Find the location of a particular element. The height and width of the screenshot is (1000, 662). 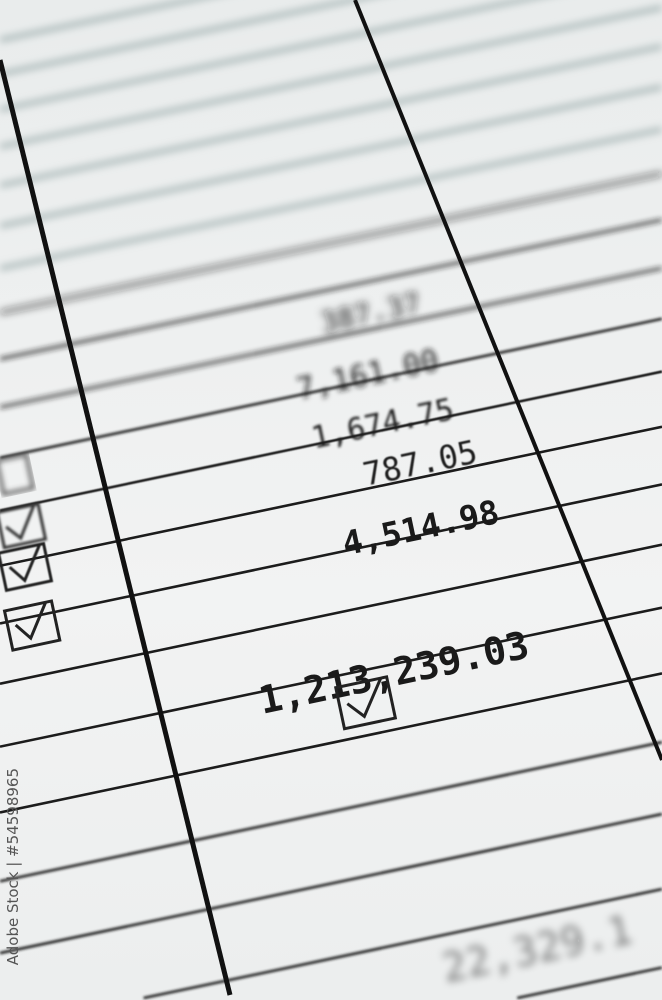

amount-cell: 4,514.98 is located at coordinates (421, 527).